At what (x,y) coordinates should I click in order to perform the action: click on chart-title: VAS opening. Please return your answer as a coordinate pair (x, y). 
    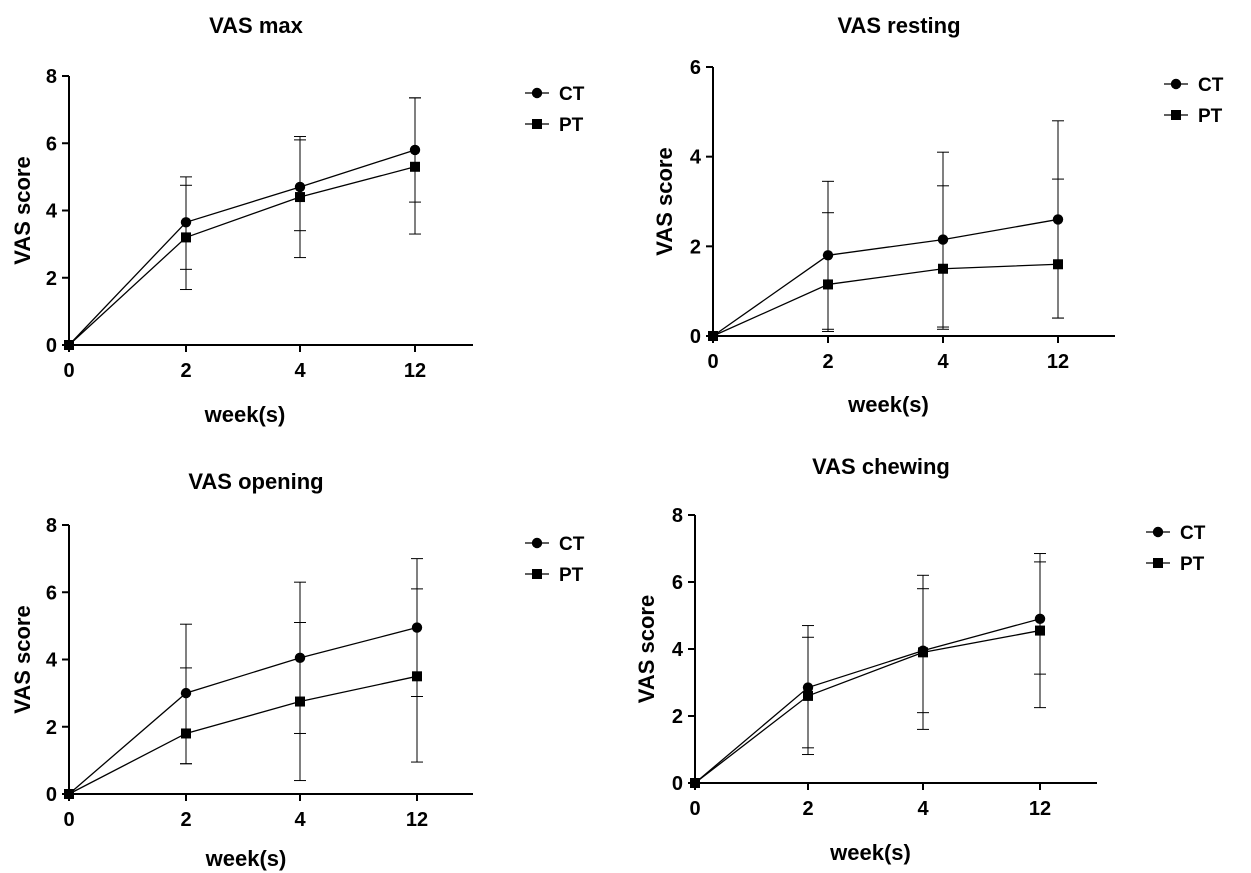
    Looking at the image, I should click on (255, 481).